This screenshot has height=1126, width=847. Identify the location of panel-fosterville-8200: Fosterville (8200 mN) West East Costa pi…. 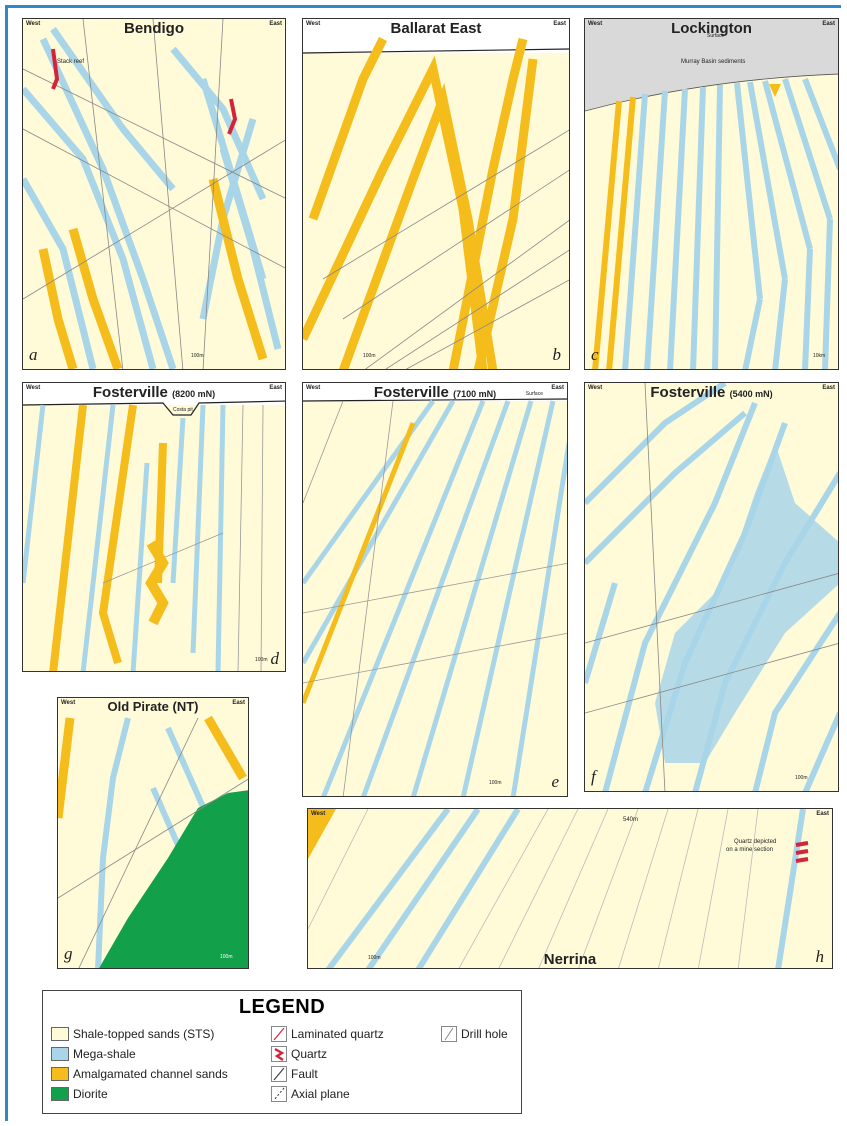
(154, 527).